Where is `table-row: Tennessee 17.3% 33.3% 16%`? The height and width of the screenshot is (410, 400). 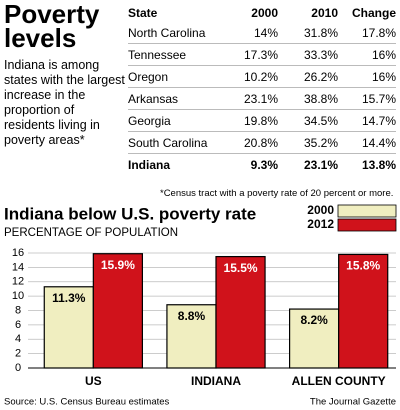
table-row: Tennessee 17.3% 33.3% 16% is located at coordinates (262, 55).